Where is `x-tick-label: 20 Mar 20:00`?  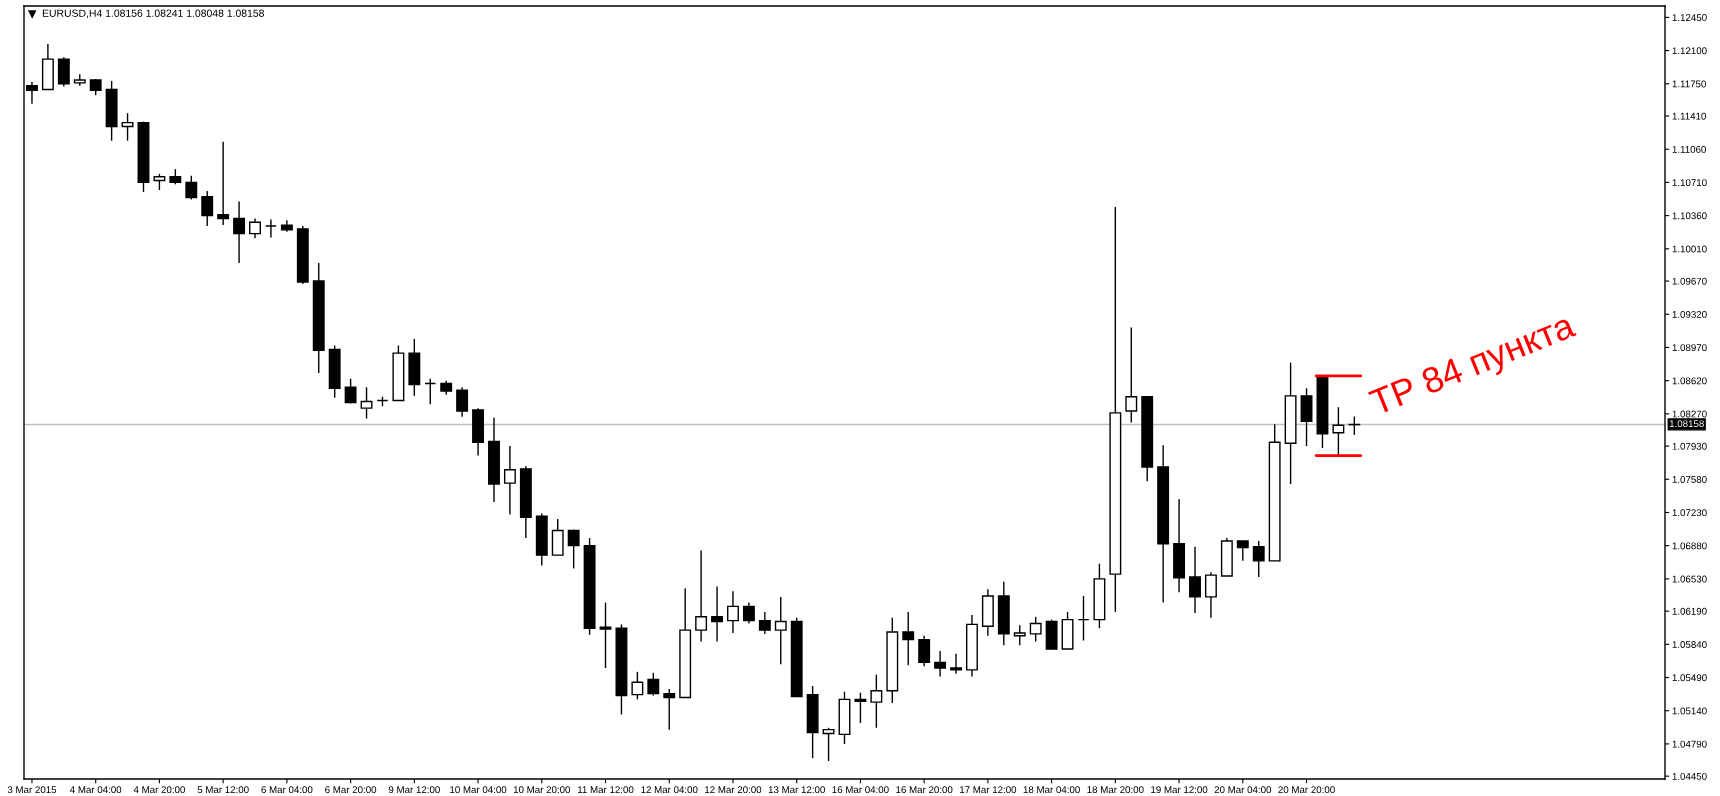
x-tick-label: 20 Mar 20:00 is located at coordinates (1306, 790).